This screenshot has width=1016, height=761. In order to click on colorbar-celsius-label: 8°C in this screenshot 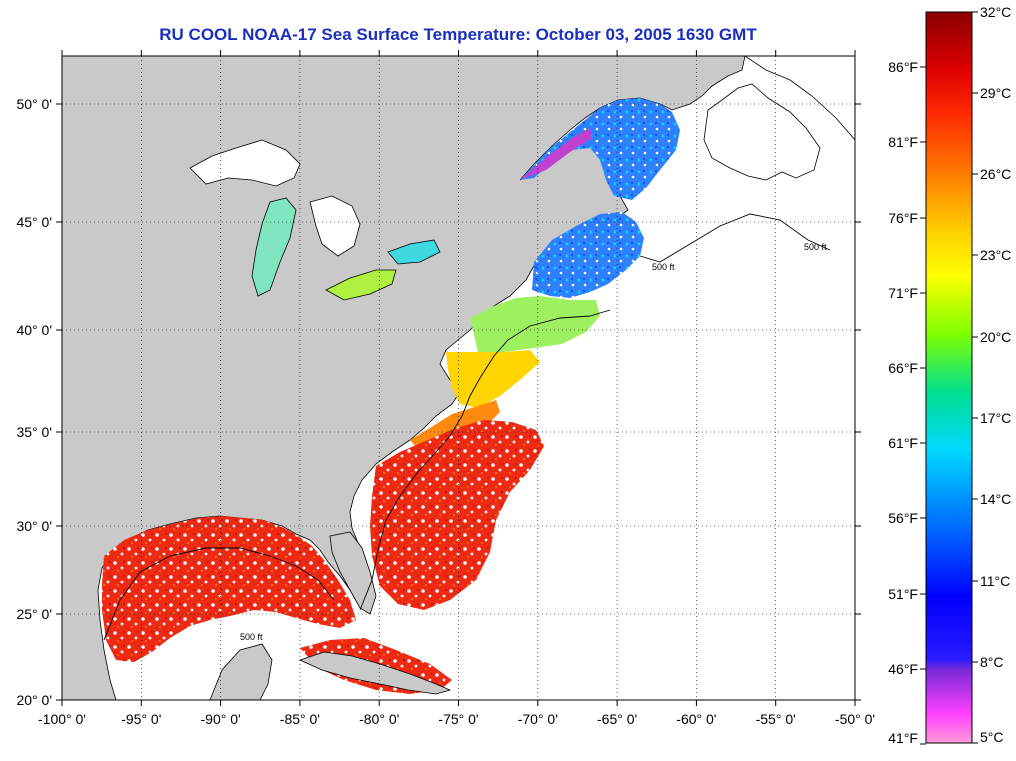, I will do `click(992, 662)`.